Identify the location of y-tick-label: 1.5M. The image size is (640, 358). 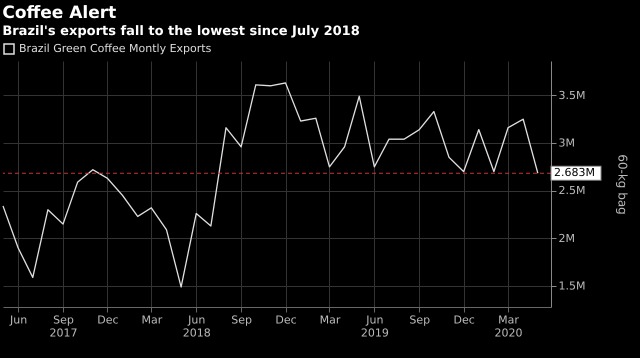
(572, 286).